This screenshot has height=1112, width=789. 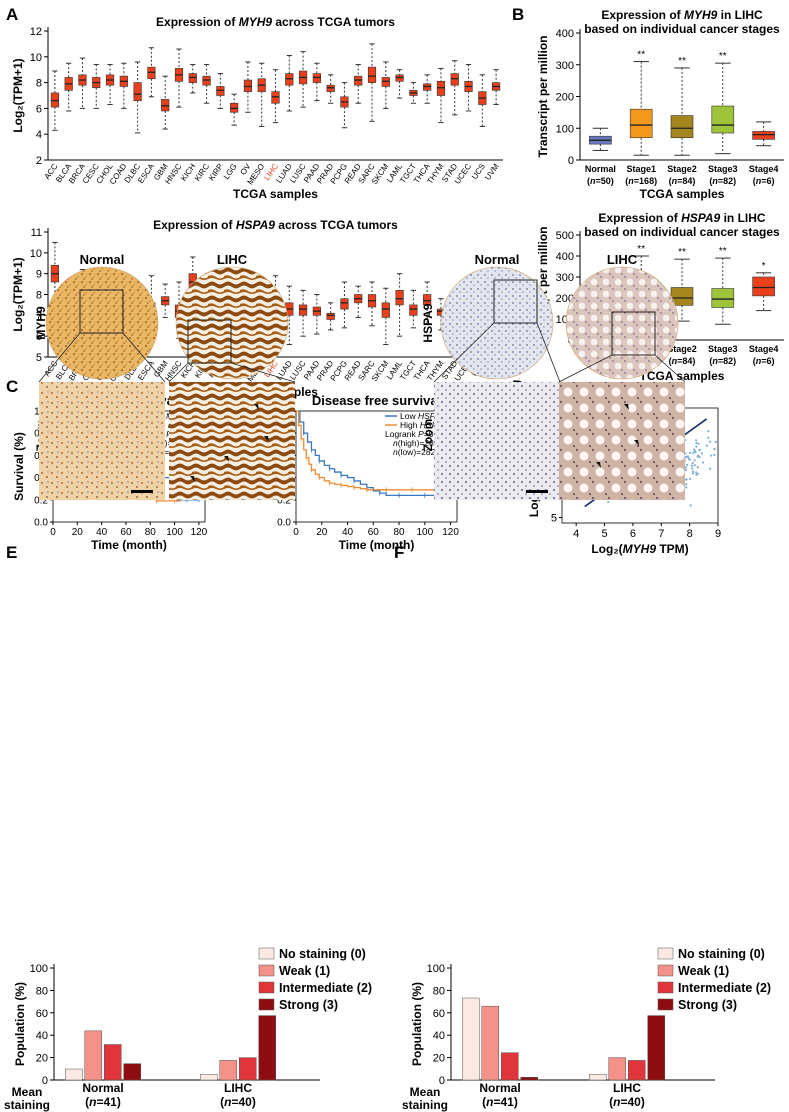 I want to click on tissue-core-lihc, so click(x=622, y=323).